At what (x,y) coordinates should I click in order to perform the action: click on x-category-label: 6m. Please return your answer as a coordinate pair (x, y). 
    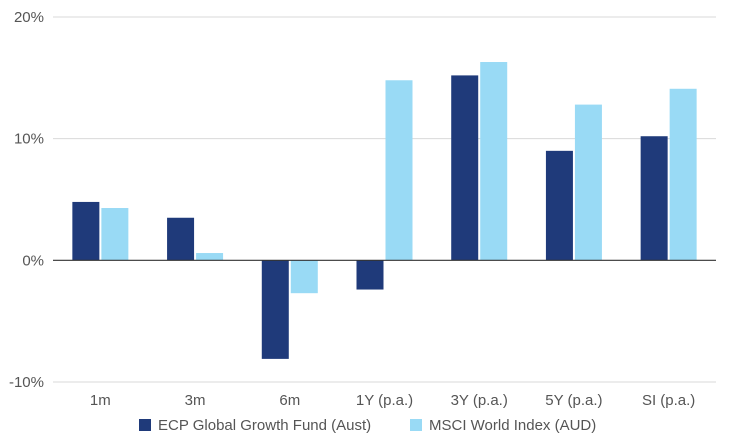
    Looking at the image, I should click on (289, 400).